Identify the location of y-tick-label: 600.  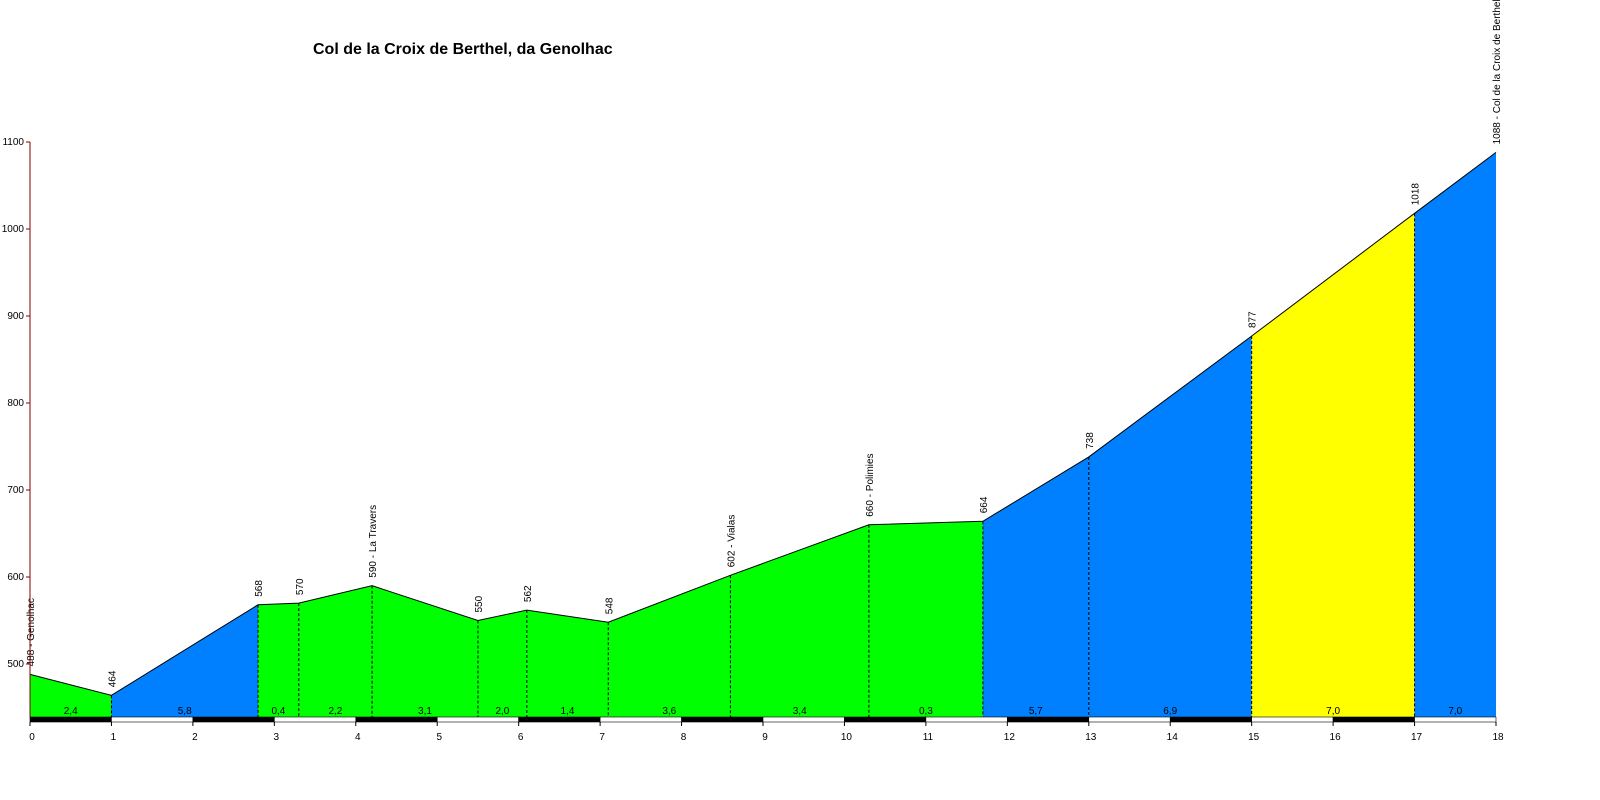
(15, 577).